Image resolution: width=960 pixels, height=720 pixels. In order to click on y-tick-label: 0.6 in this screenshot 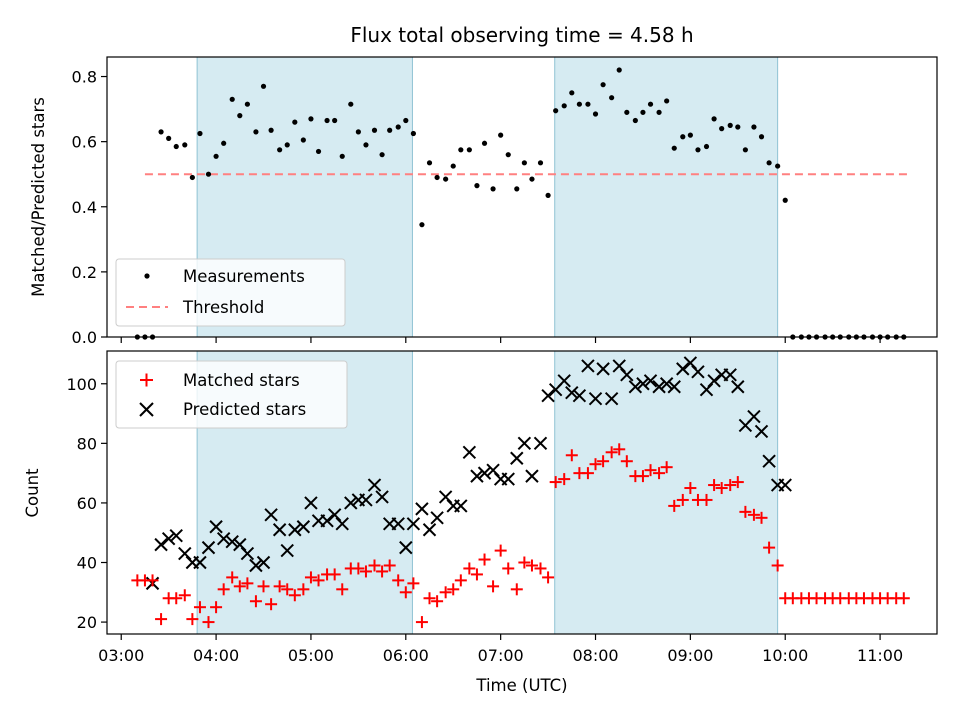, I will do `click(84, 142)`.